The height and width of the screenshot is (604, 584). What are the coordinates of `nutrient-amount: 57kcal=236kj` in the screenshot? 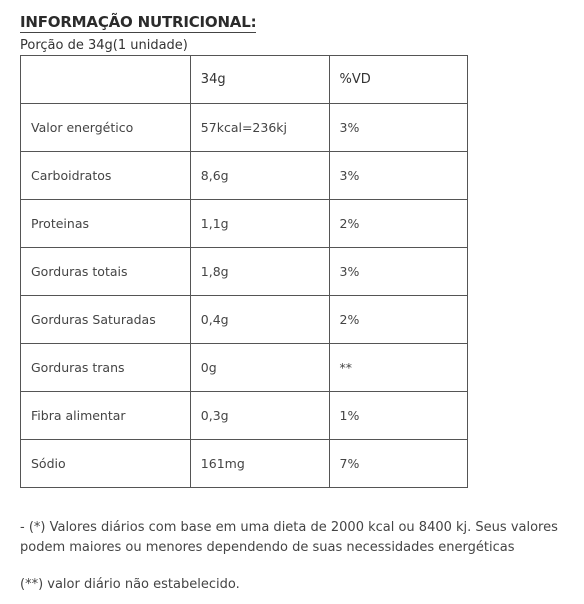 It's located at (259, 127).